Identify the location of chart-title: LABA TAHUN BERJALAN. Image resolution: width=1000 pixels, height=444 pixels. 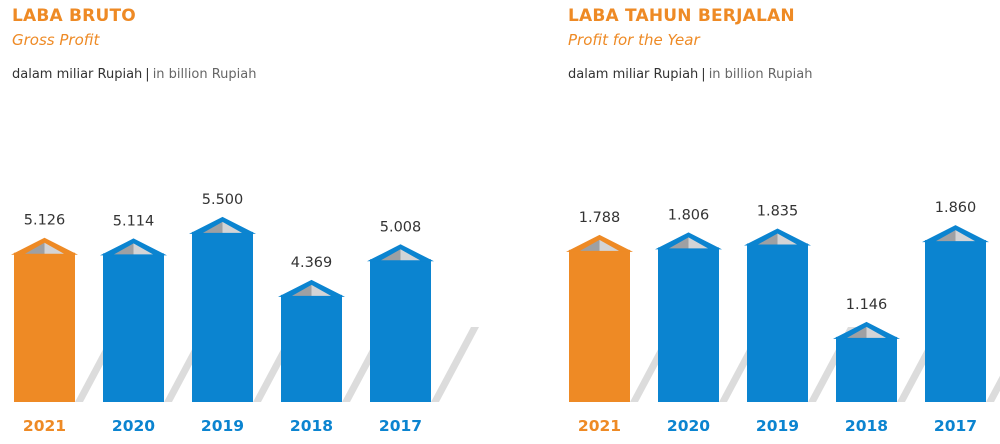
(681, 16).